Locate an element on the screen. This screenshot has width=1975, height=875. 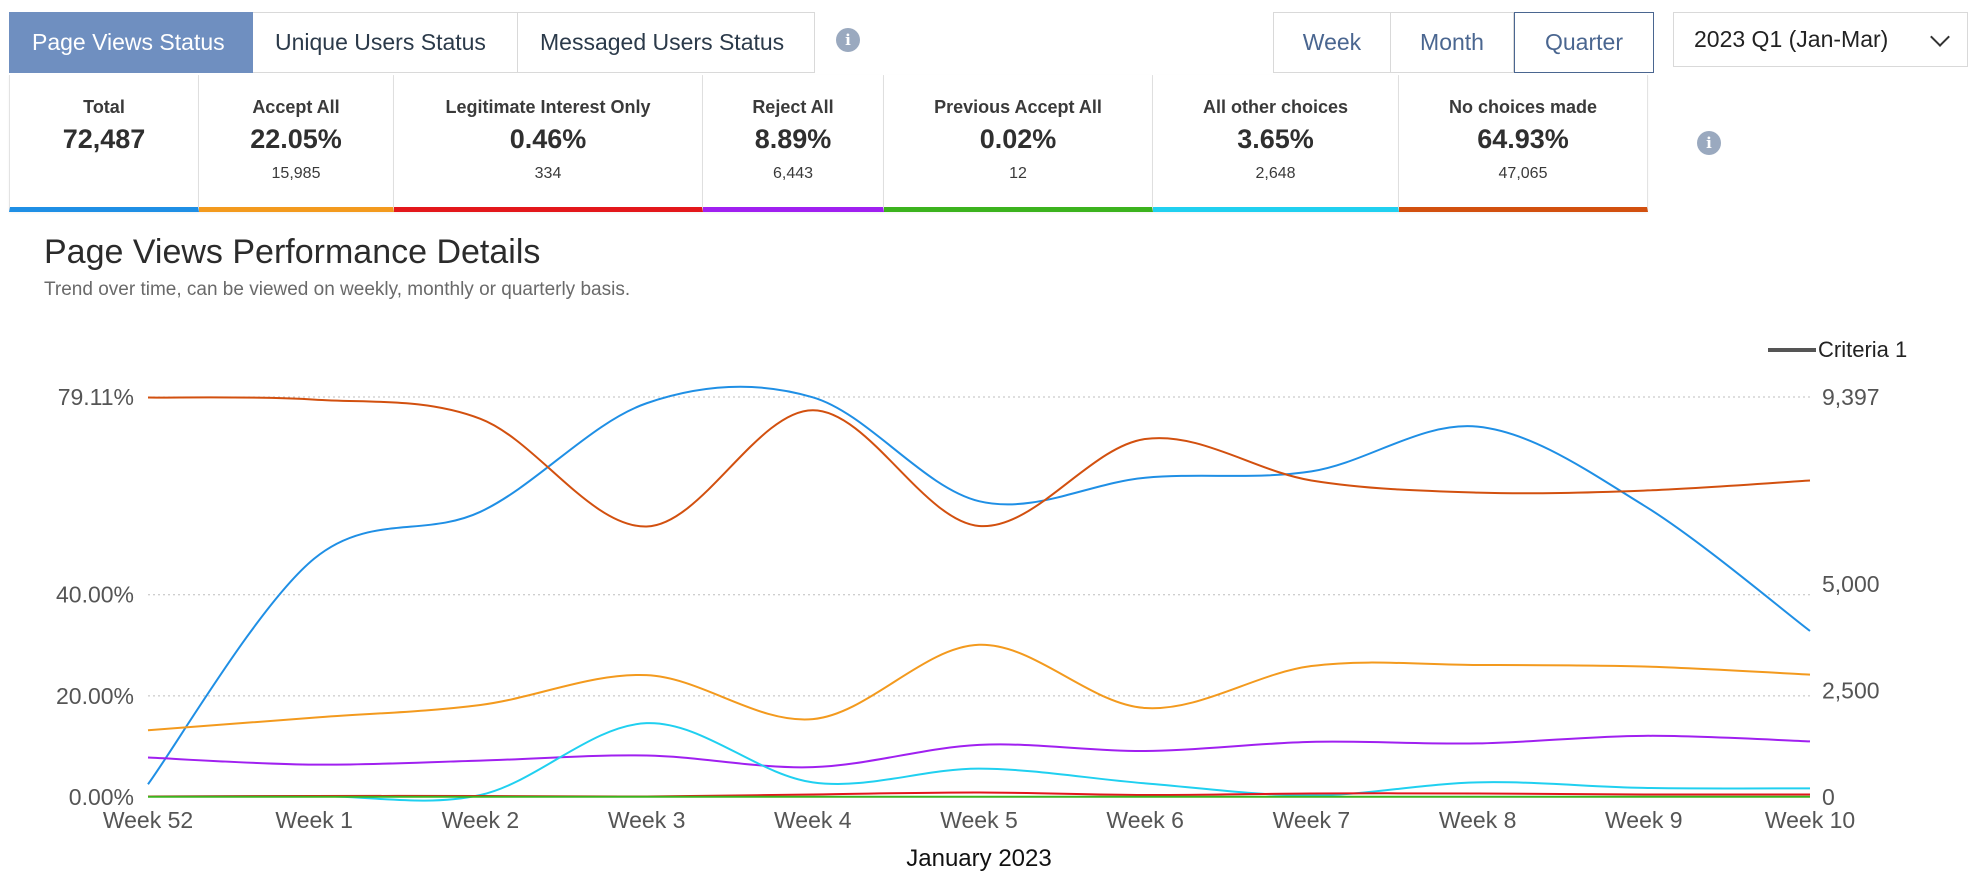
kpi-card-reject-all: Reject All 8.89% 6,443 is located at coordinates (793, 143).